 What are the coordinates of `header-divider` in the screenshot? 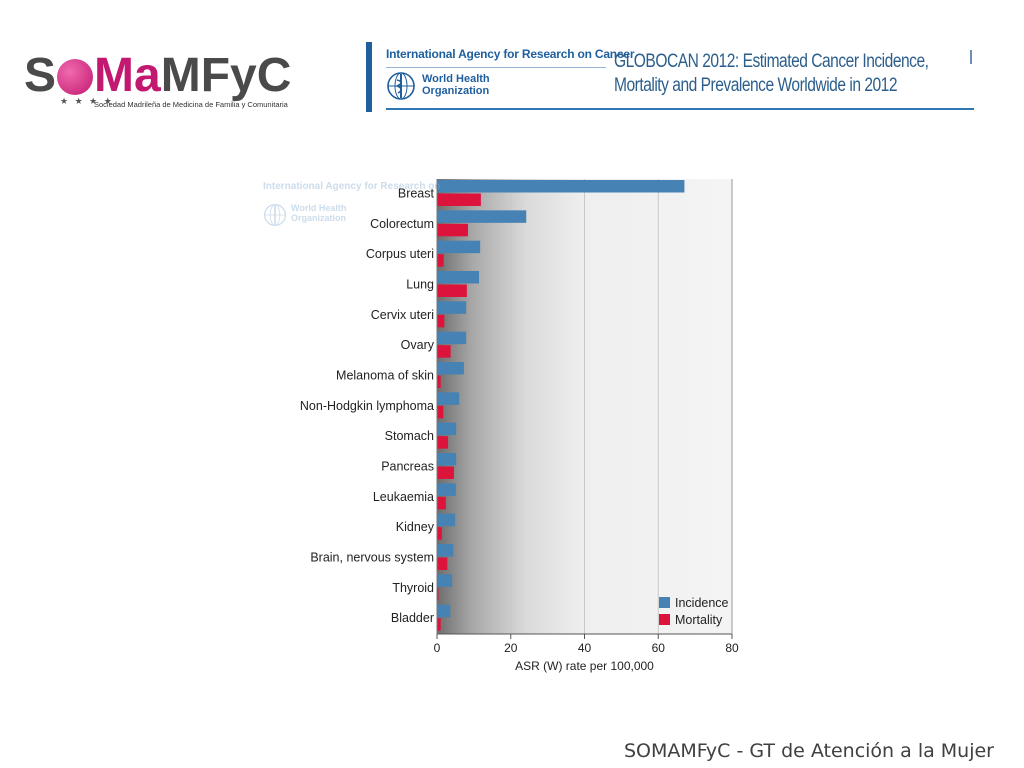 It's located at (496, 67).